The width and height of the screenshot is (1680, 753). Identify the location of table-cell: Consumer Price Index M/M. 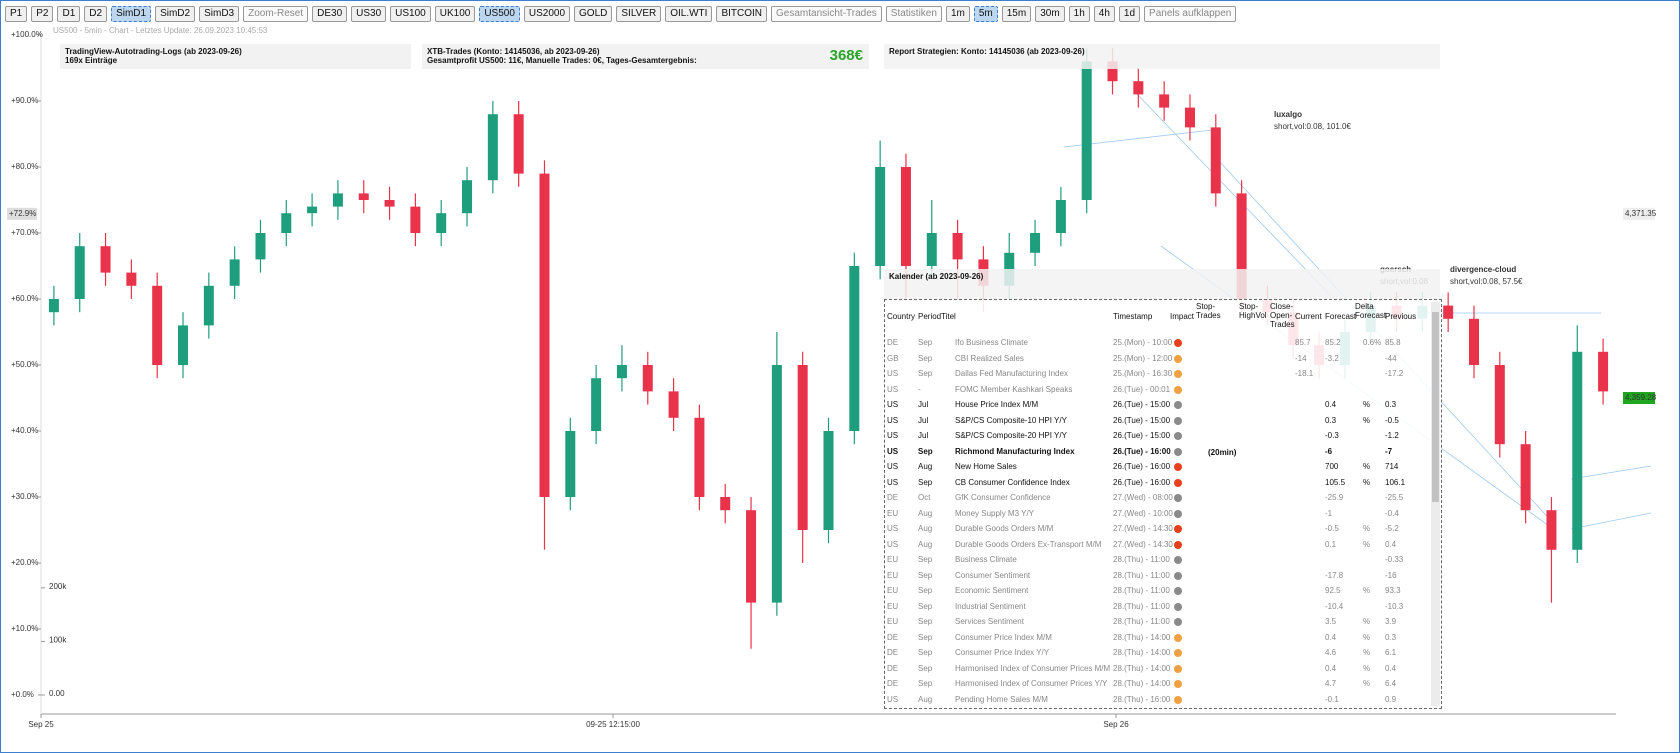
(1003, 637).